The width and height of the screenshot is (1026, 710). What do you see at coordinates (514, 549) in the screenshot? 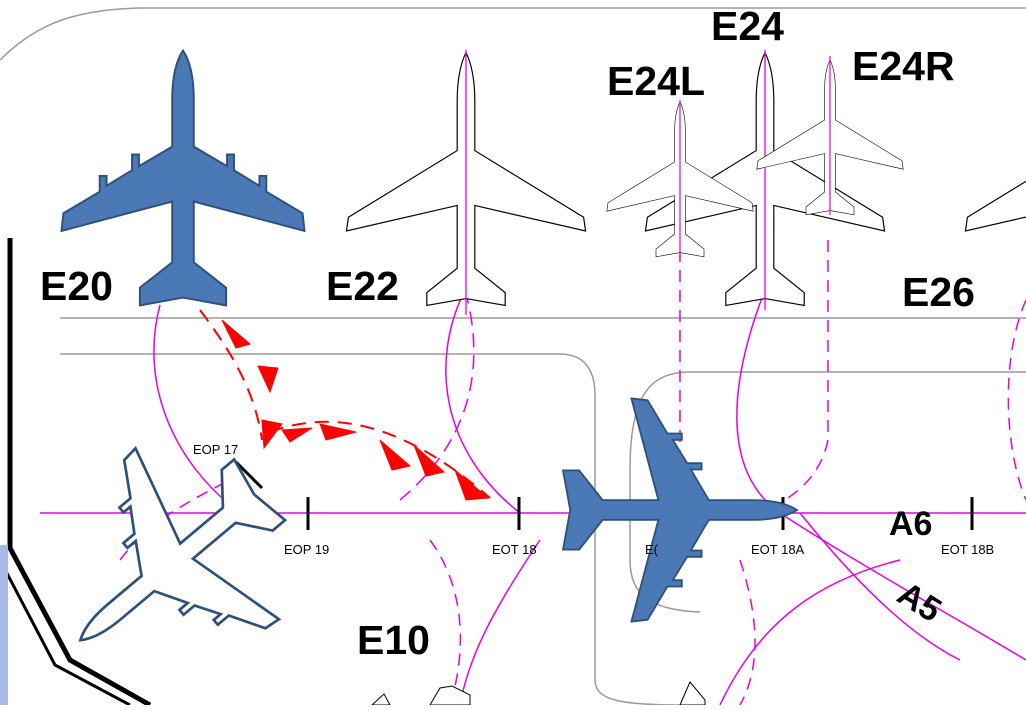
I see `stop-label-eot18: EOT 18` at bounding box center [514, 549].